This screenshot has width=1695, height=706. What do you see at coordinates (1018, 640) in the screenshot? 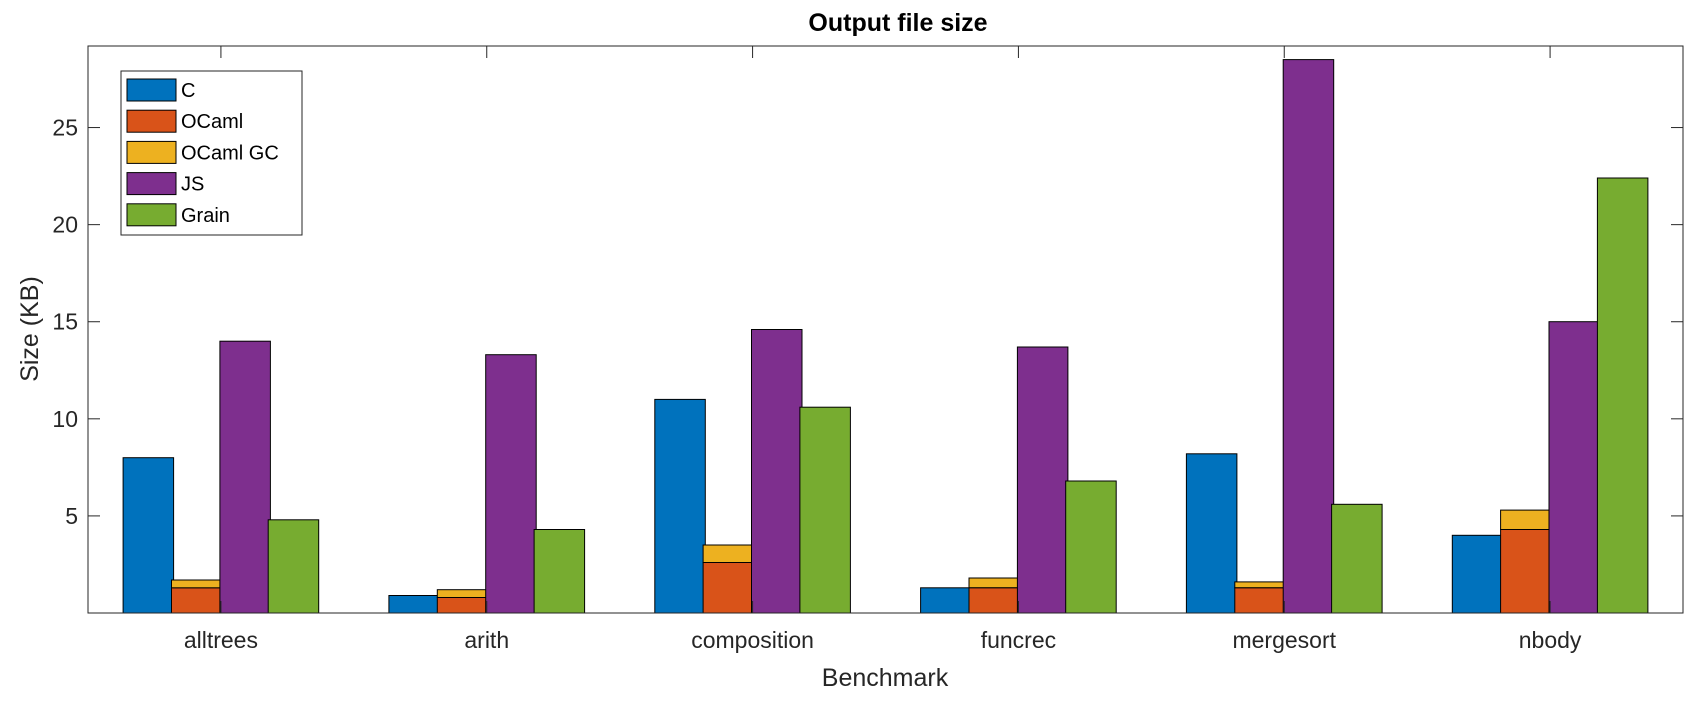
I see `x-tick-label: funcrec` at bounding box center [1018, 640].